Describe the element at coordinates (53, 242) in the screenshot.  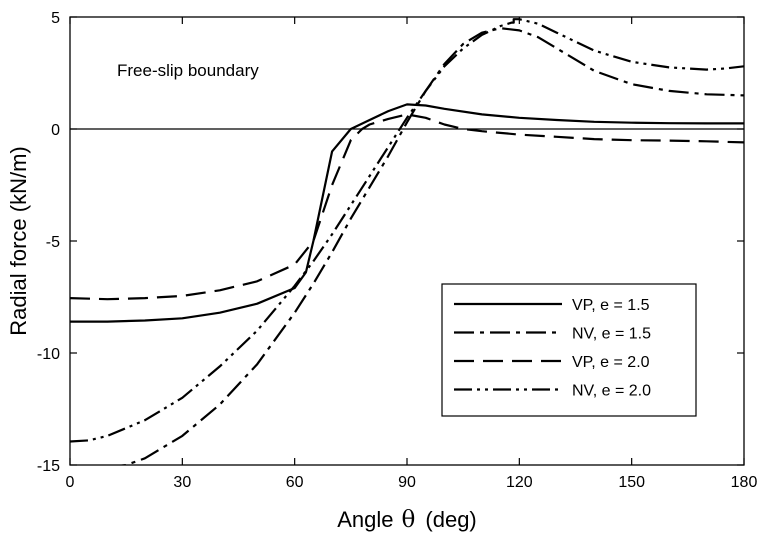
I see `y-tick-label: -5` at that location.